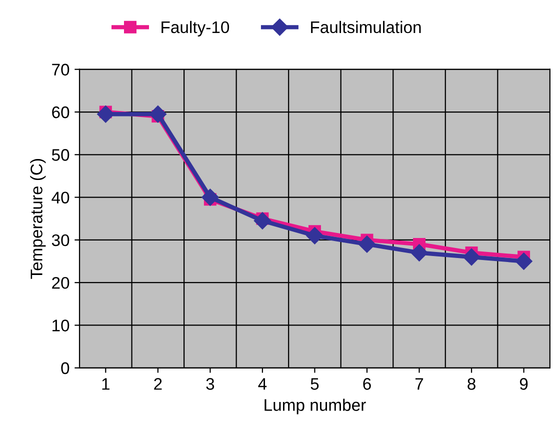  Describe the element at coordinates (61, 155) in the screenshot. I see `y-tick-label: 50` at that location.